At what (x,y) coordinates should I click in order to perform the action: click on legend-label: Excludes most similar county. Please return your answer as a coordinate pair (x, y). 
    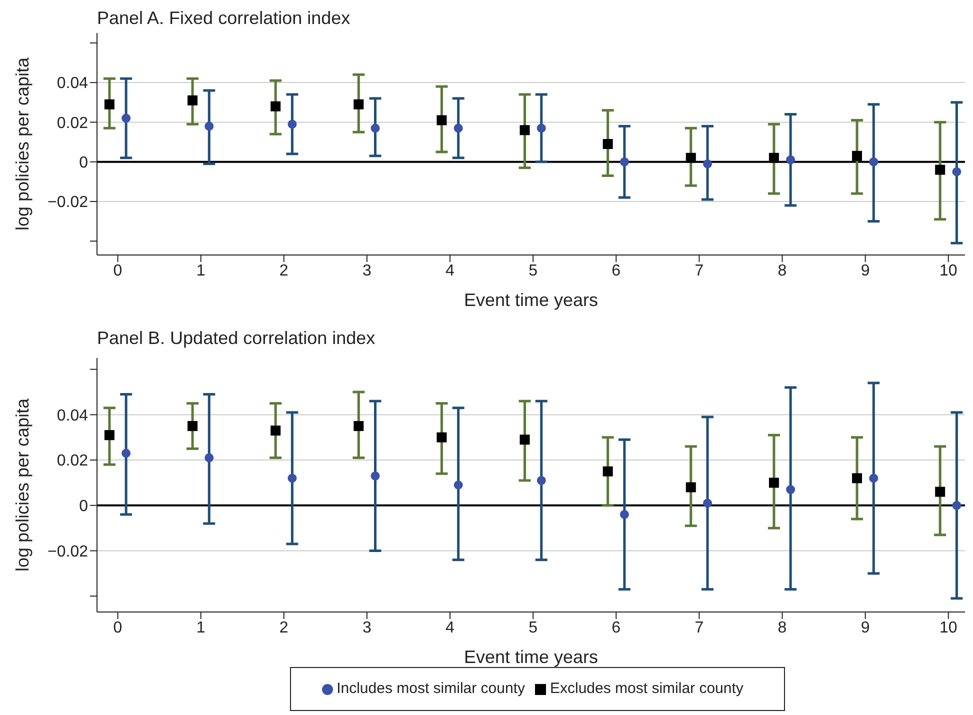
    Looking at the image, I should click on (647, 688).